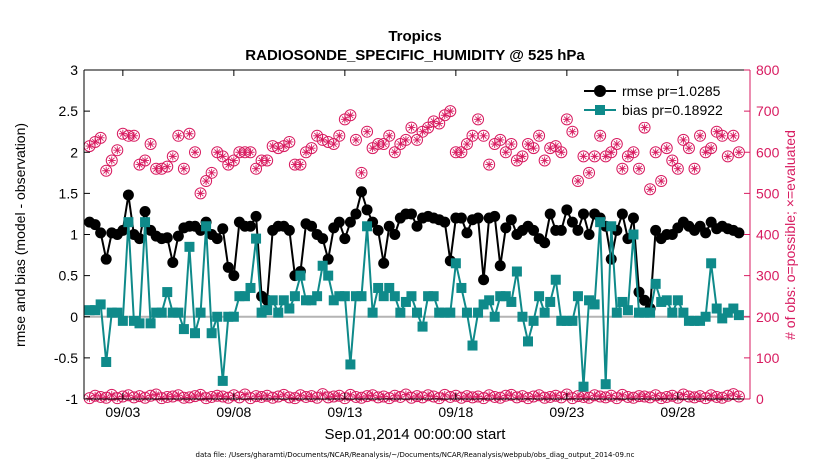 This screenshot has height=470, width=830. I want to click on x-tick-label: 09/23, so click(566, 412).